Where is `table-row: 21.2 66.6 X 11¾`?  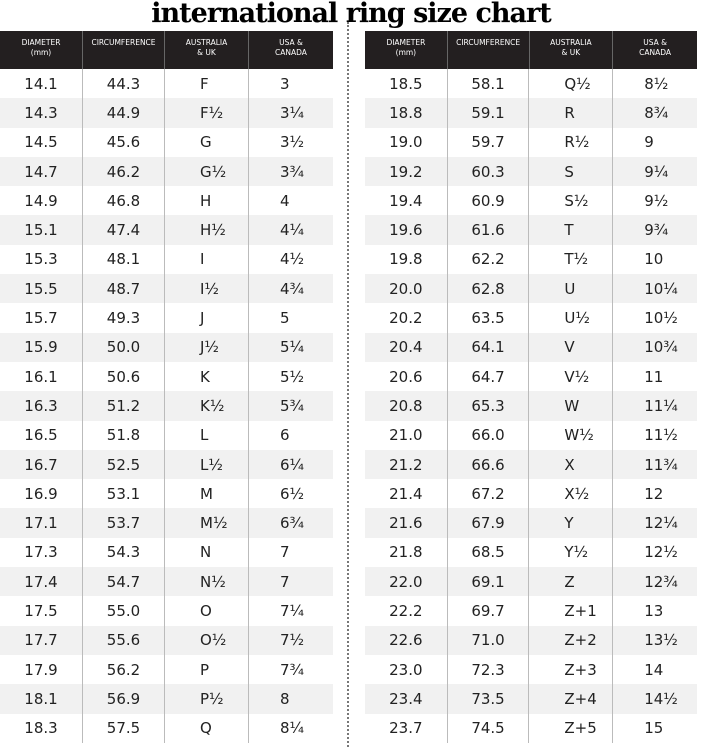
table-row: 21.2 66.6 X 11¾ is located at coordinates (531, 464).